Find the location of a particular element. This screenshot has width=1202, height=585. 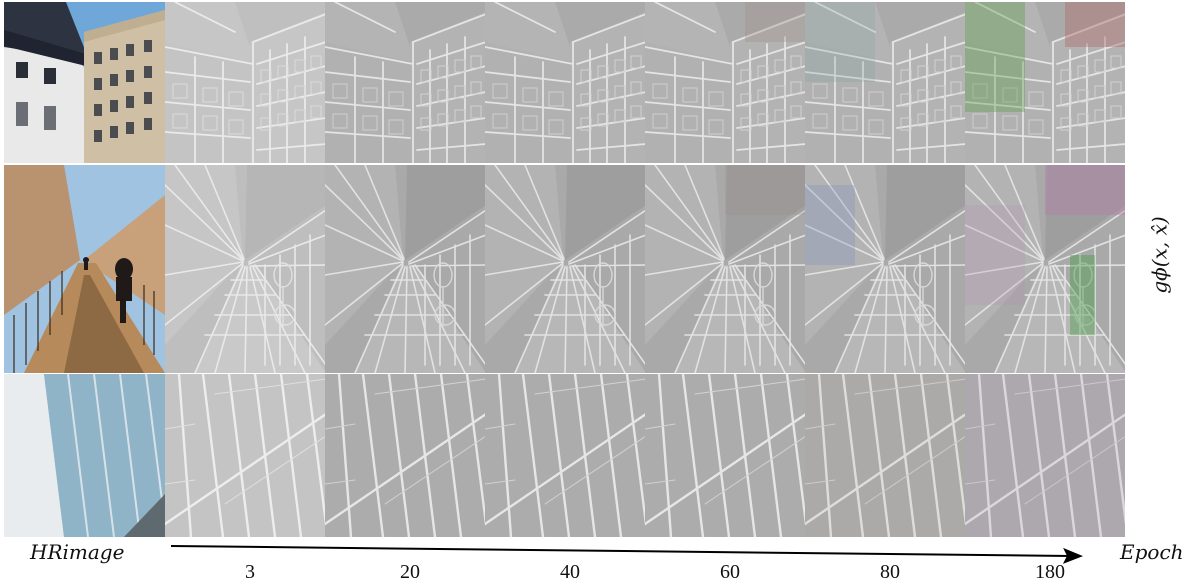

epoch-tick-80: 80 is located at coordinates (890, 572).